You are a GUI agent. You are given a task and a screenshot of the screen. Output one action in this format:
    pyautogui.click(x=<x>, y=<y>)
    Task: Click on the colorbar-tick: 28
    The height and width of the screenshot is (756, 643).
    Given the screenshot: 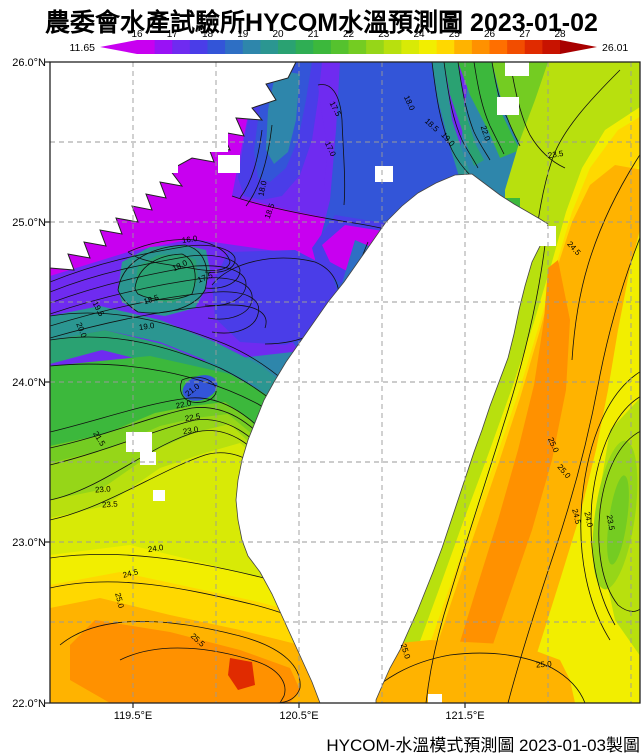 What is the action you would take?
    pyautogui.click(x=560, y=34)
    